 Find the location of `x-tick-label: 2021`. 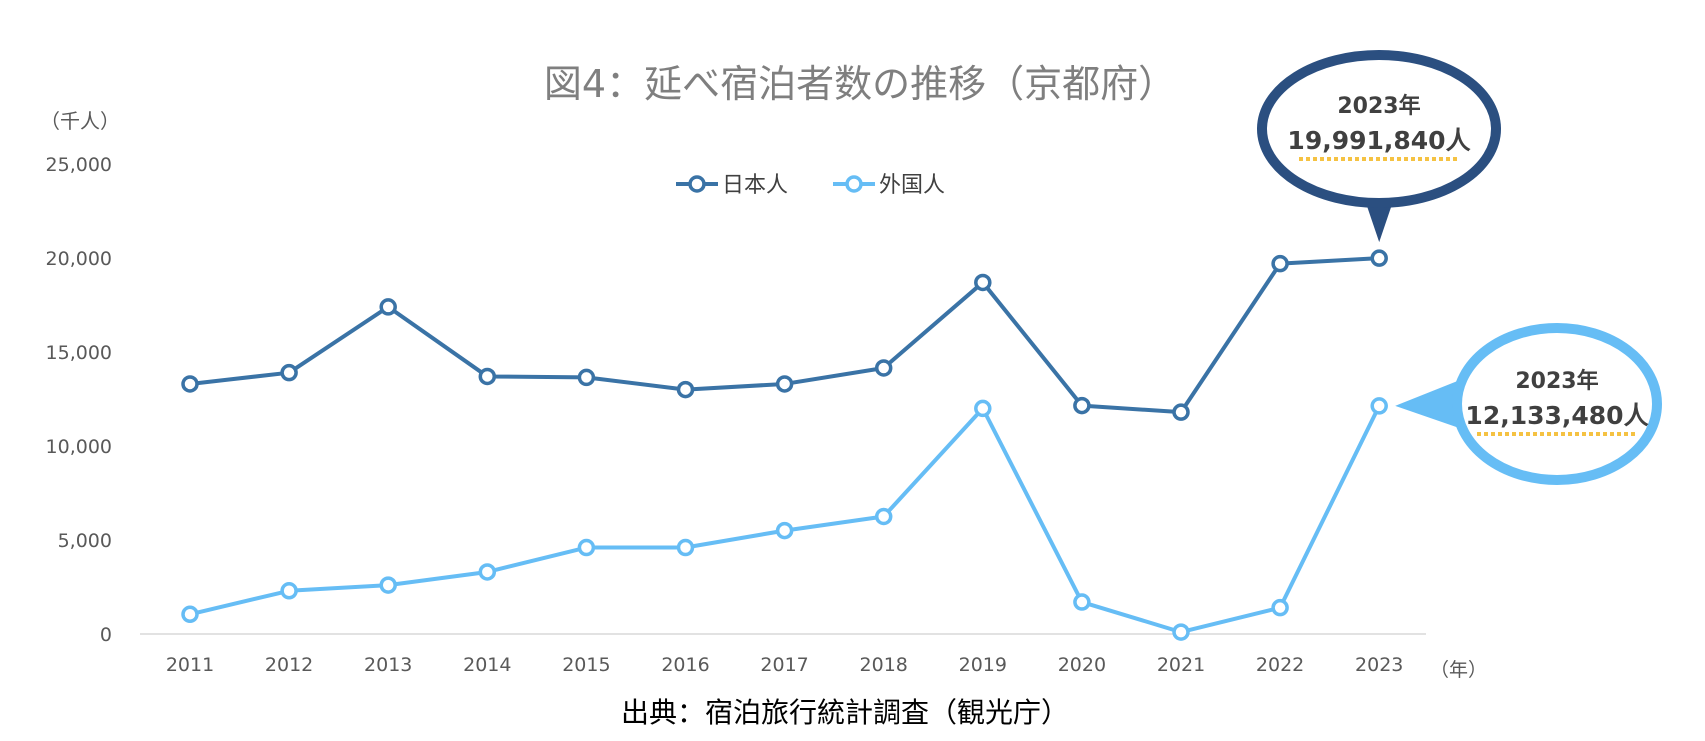

x-tick-label: 2021 is located at coordinates (1181, 665).